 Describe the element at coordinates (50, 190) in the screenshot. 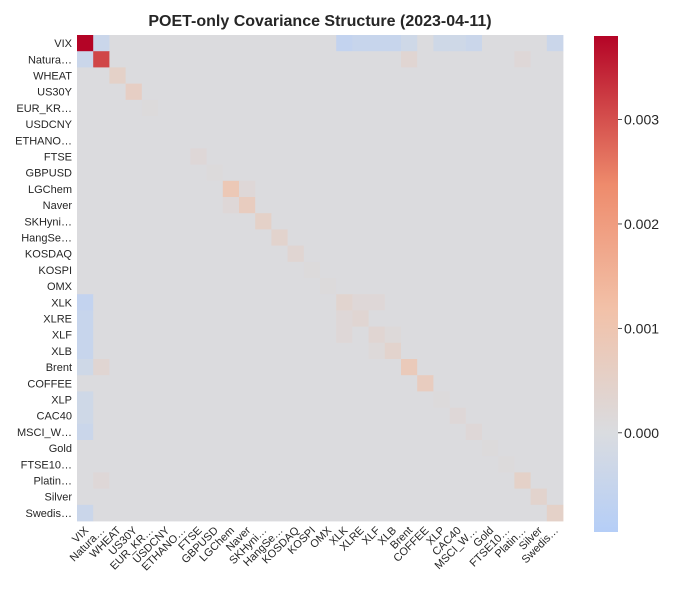

I see `y-tick-label: LGChem` at that location.